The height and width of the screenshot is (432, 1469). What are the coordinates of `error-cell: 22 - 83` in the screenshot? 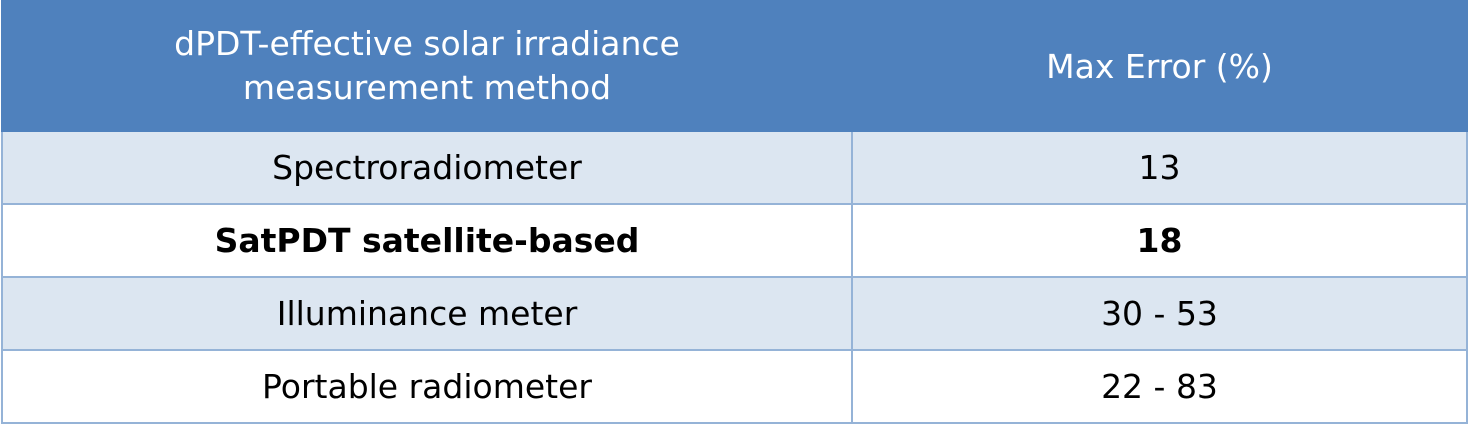 It's located at (1159, 386).